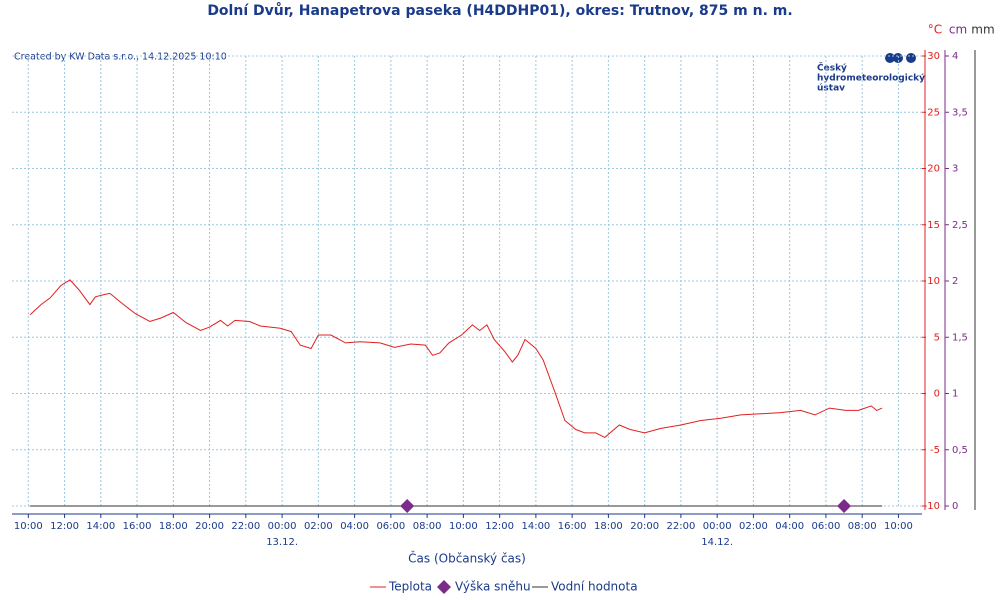 This screenshot has width=1000, height=600. I want to click on y-tick-label: -10, so click(932, 506).